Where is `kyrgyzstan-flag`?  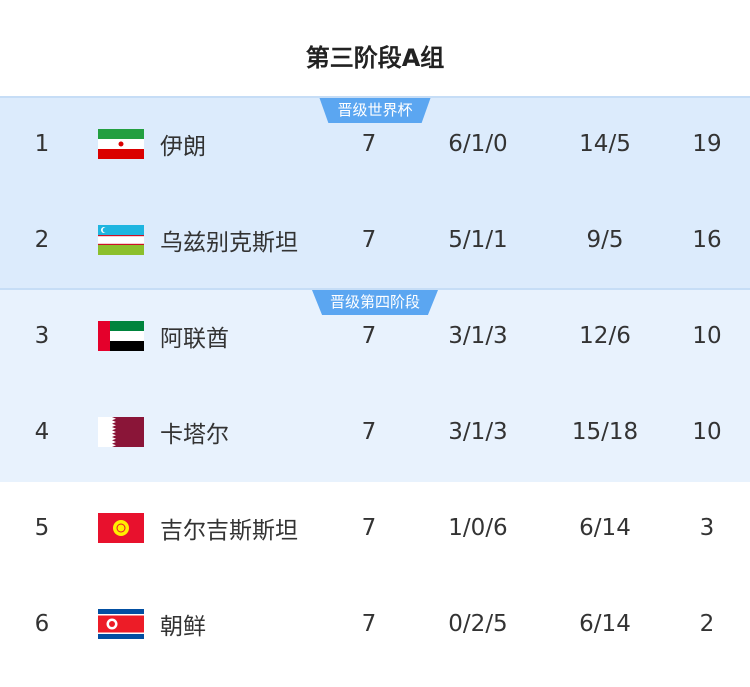
kyrgyzstan-flag is located at coordinates (121, 528).